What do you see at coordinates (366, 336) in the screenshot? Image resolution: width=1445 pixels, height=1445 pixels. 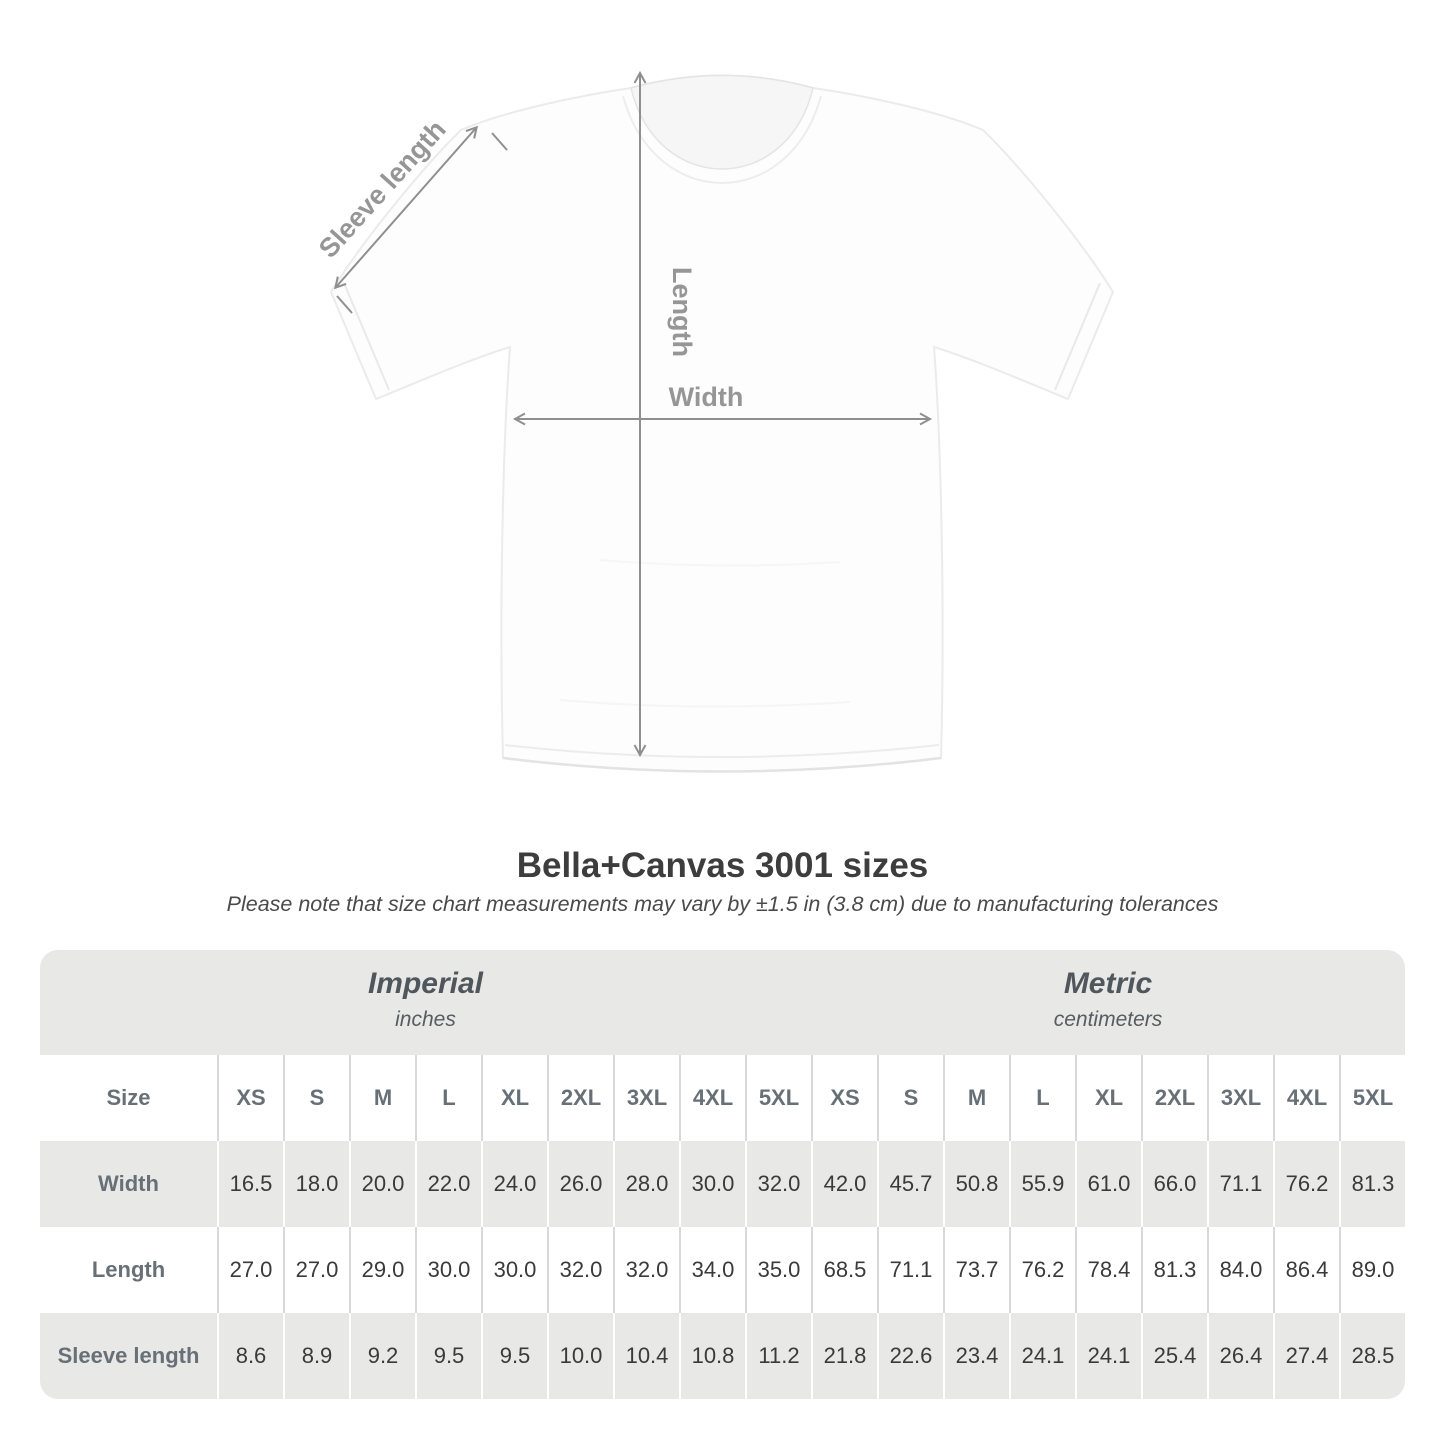 I see `cuff-seam-left` at bounding box center [366, 336].